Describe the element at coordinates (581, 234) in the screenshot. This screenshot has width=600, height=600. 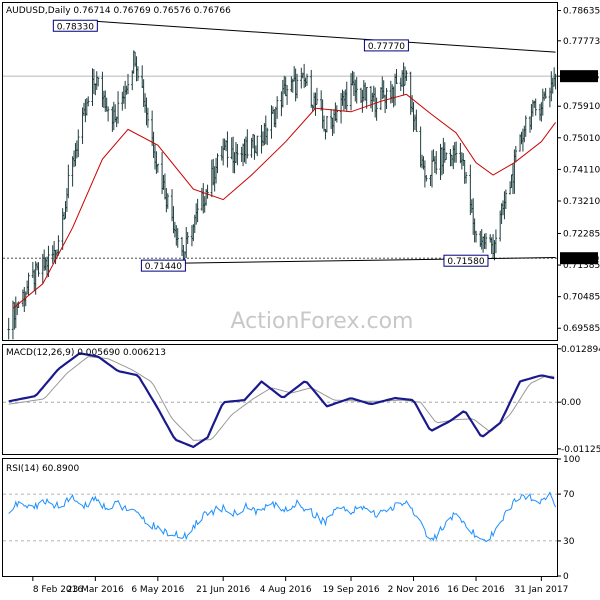
I see `price-y-tick-label: 0.72285` at that location.